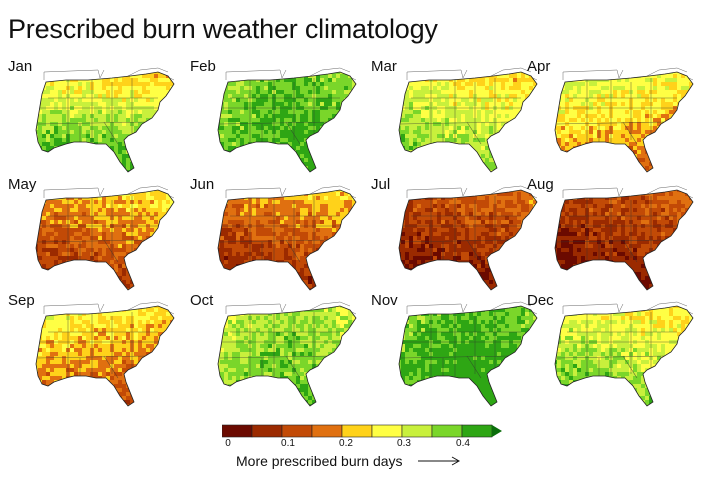 The width and height of the screenshot is (709, 483). Describe the element at coordinates (21, 300) in the screenshot. I see `month-label: Sep` at that location.